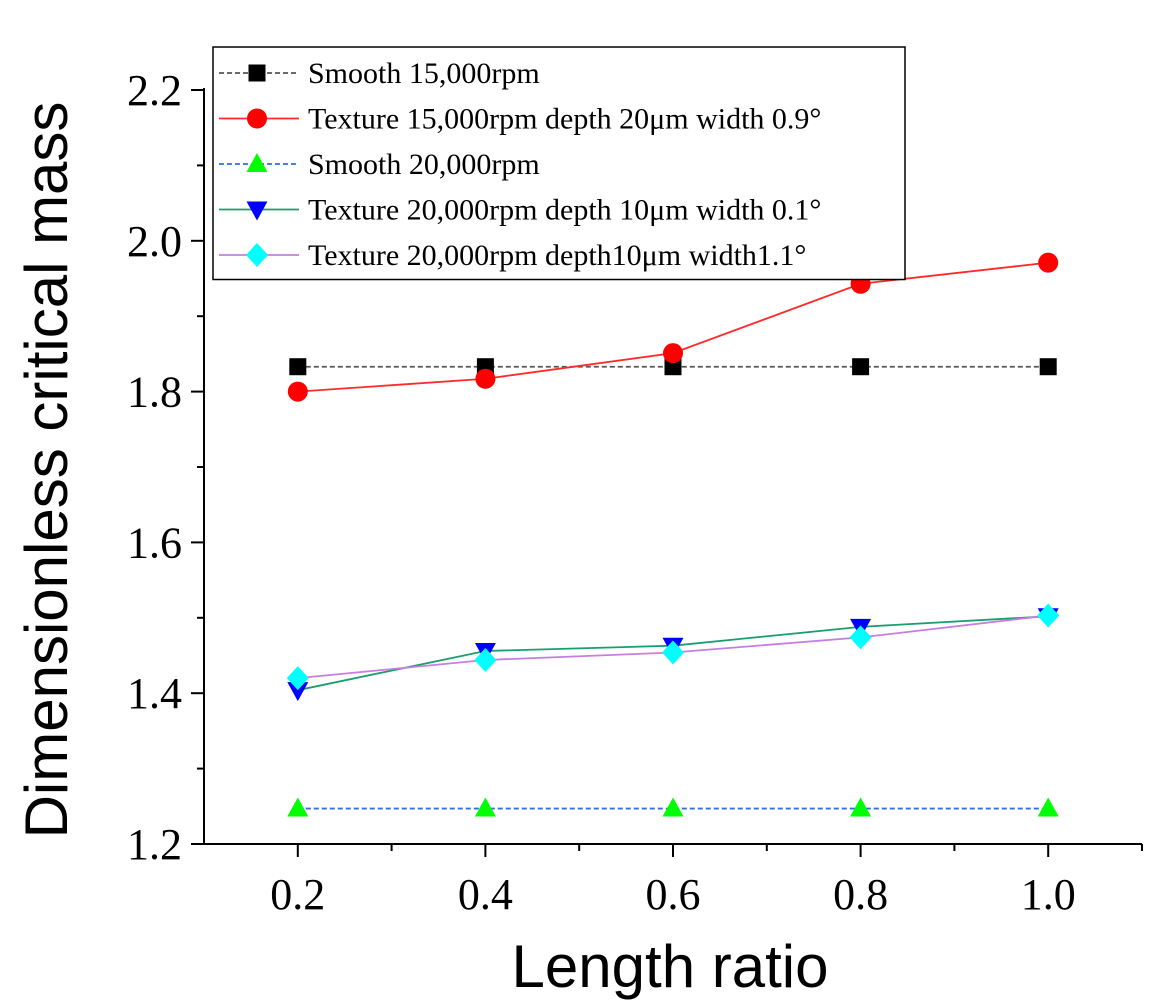  What do you see at coordinates (297, 894) in the screenshot?
I see `x-tick-label: 0.2` at bounding box center [297, 894].